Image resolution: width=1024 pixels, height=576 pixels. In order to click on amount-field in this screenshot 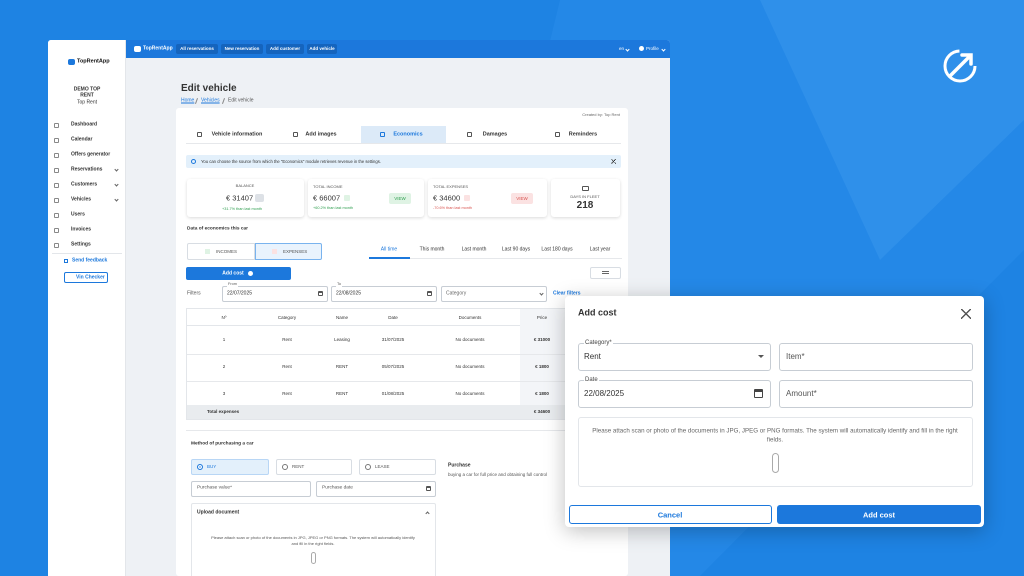, I will do `click(876, 394)`.